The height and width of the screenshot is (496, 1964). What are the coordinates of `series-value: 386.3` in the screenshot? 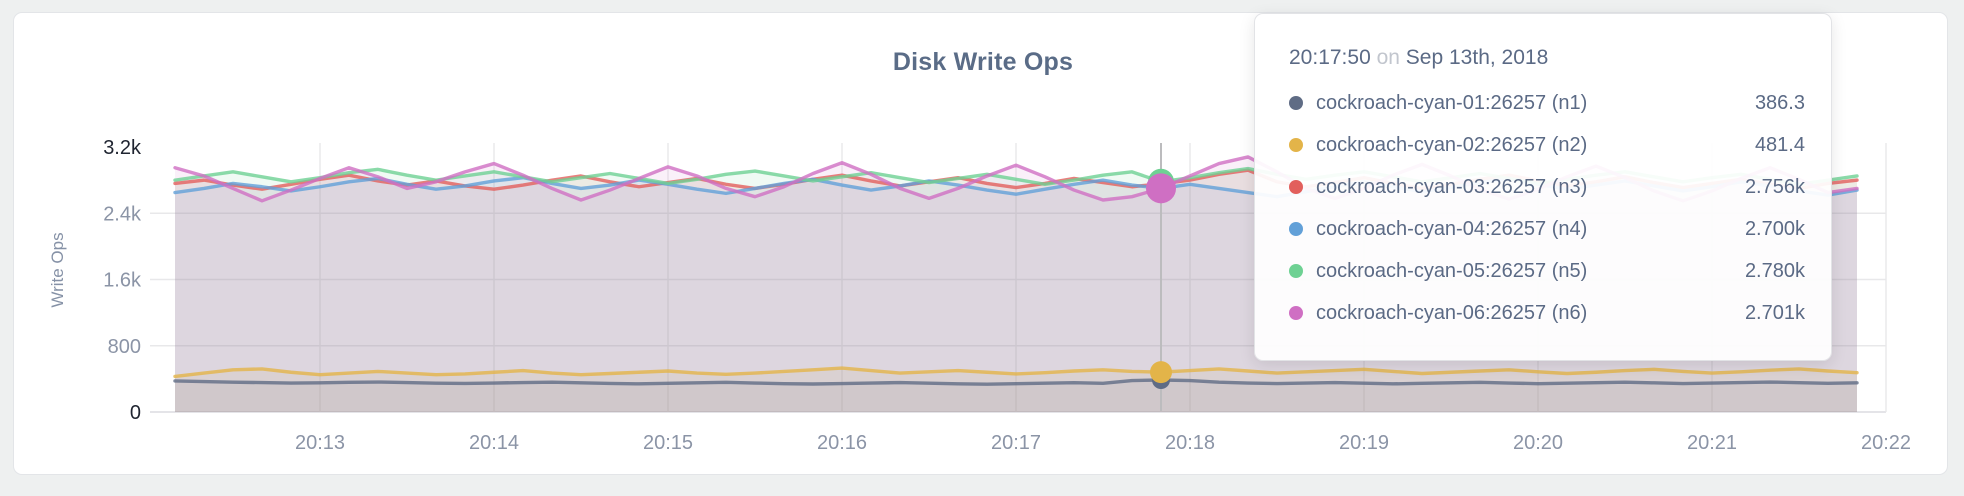 It's located at (1779, 102).